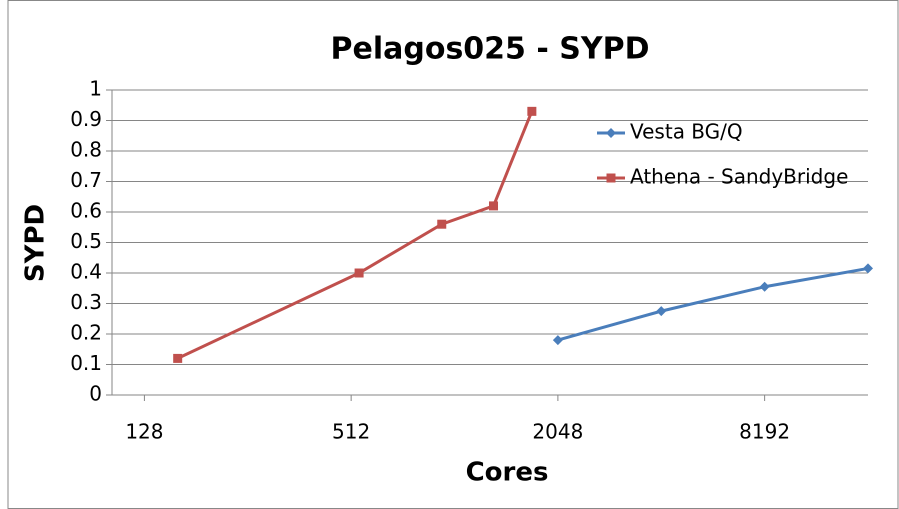  Describe the element at coordinates (95, 394) in the screenshot. I see `y-tick-label: 0` at that location.